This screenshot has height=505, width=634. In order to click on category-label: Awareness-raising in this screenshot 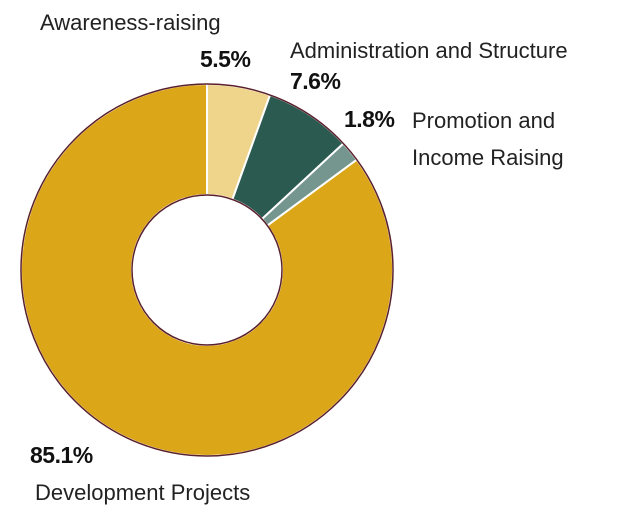, I will do `click(130, 22)`.